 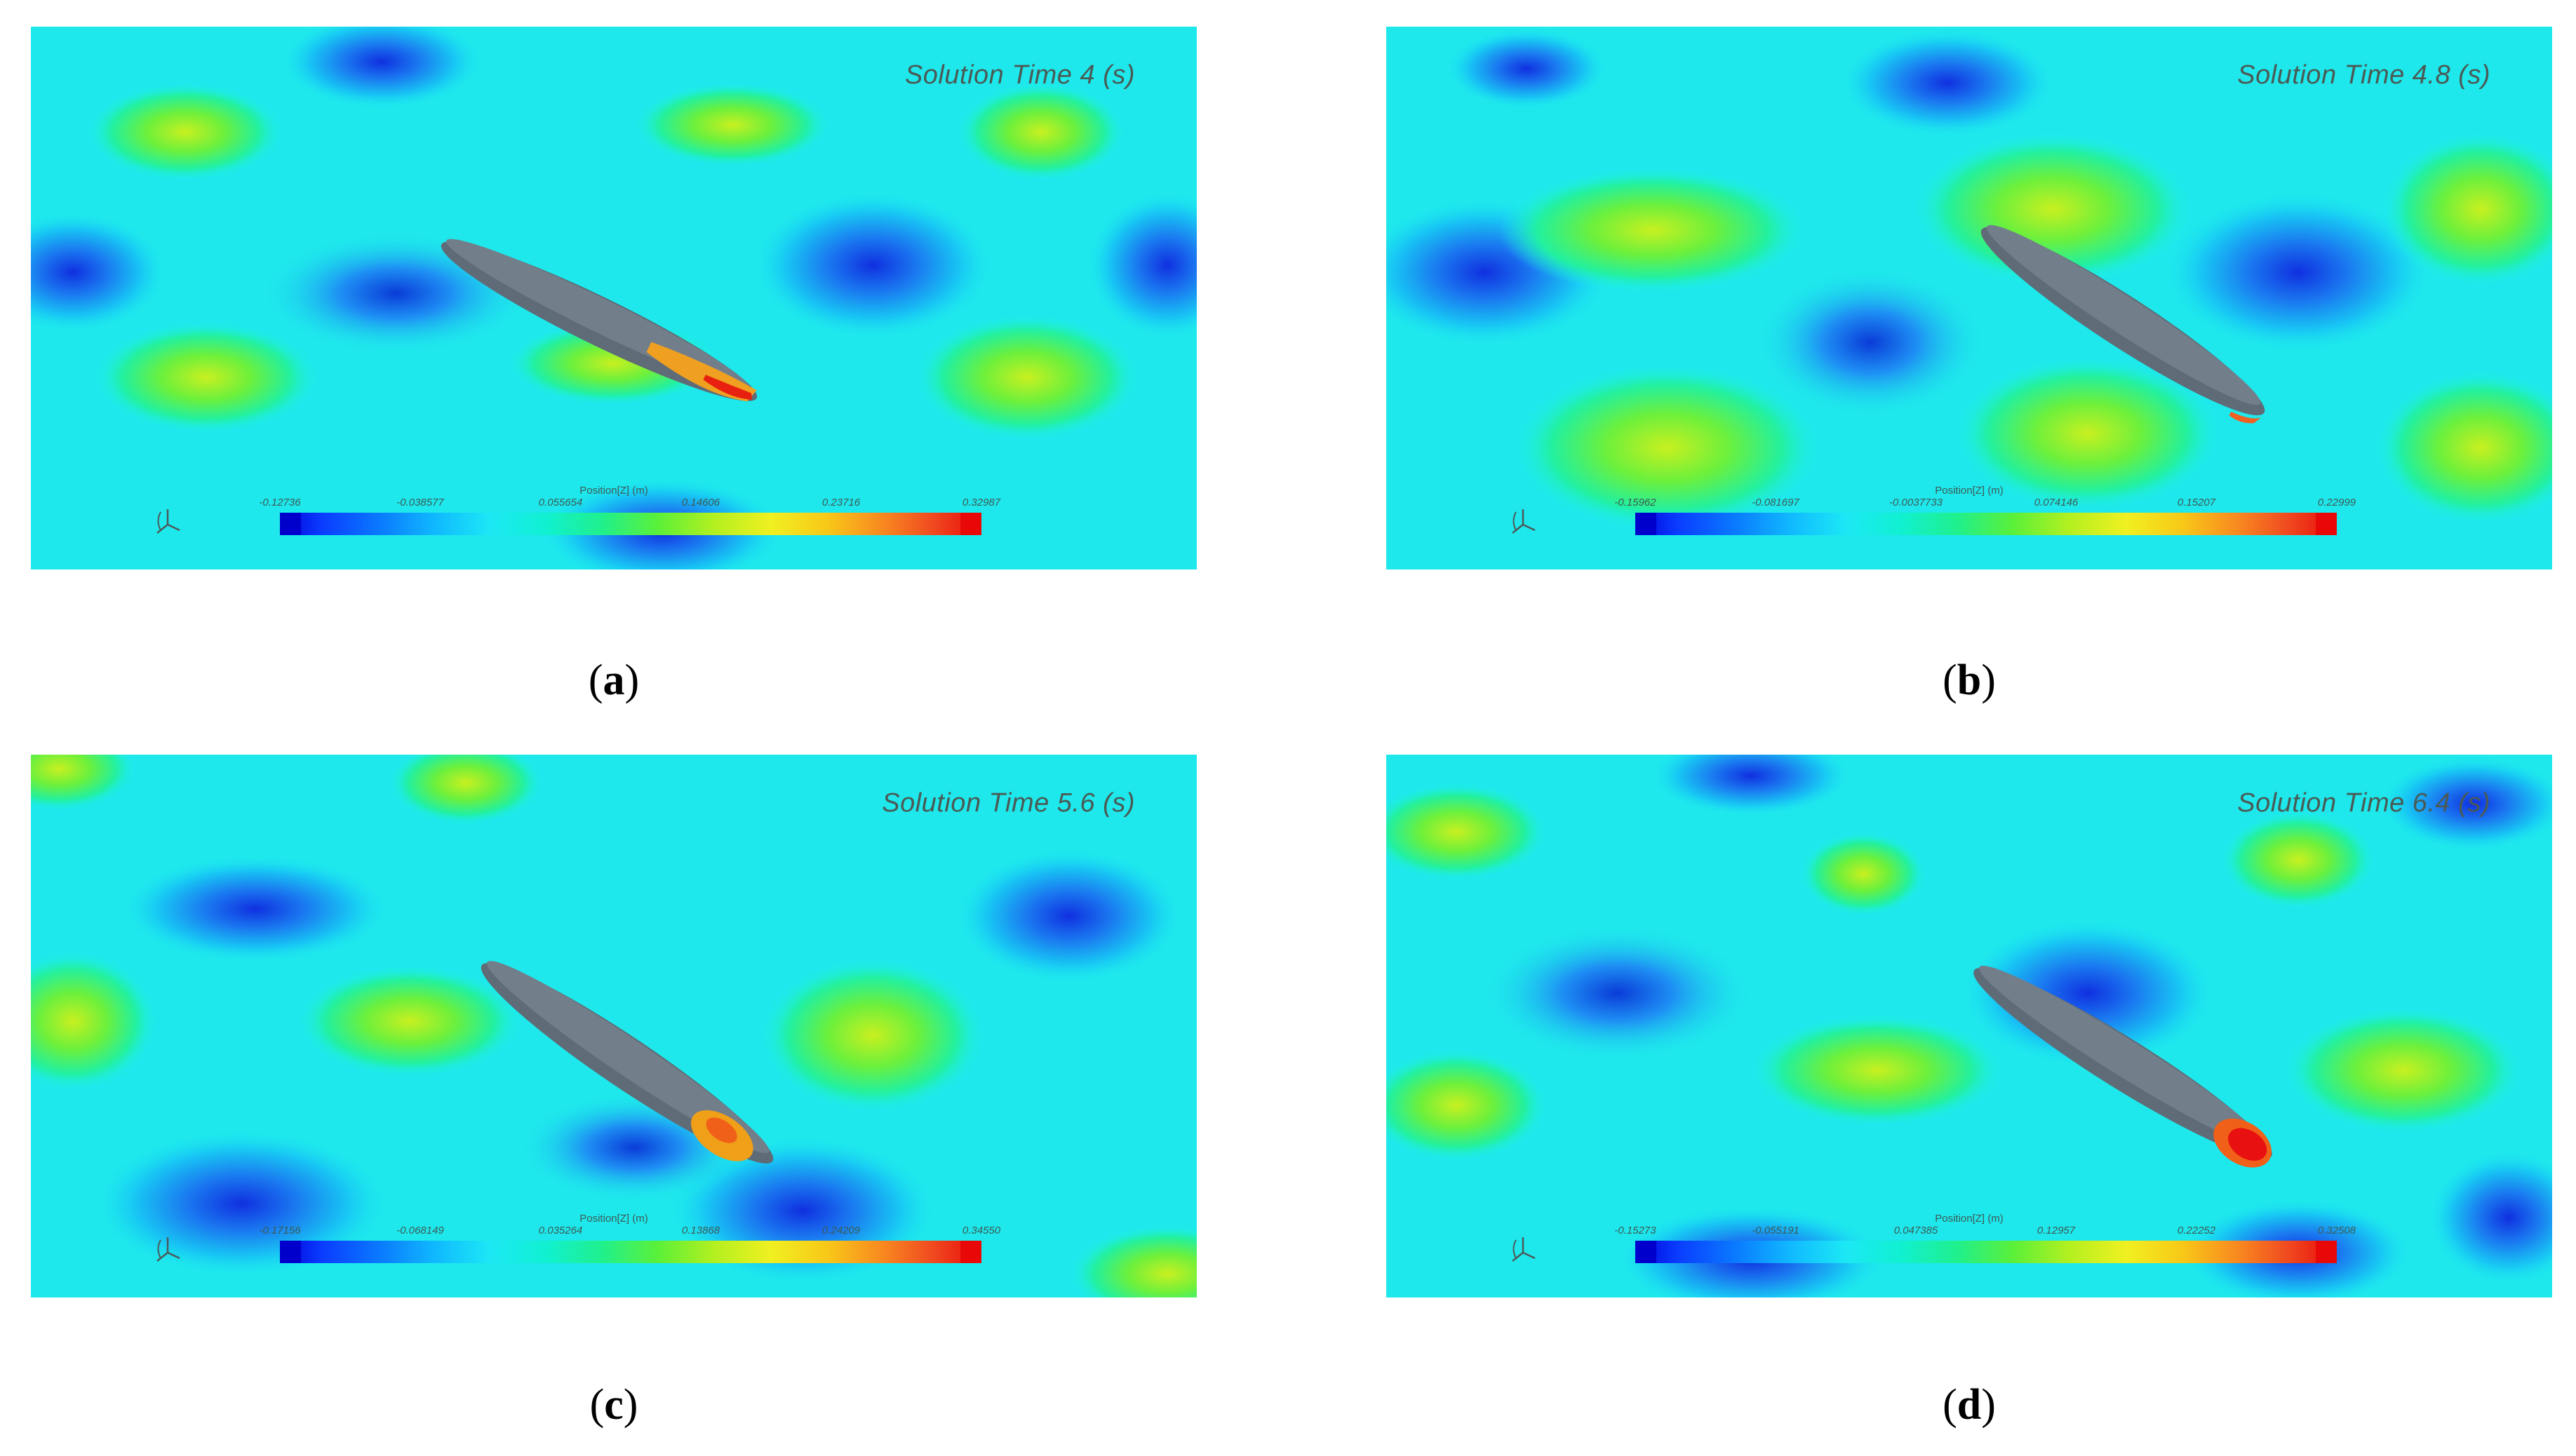 I want to click on caption-a: (a), so click(x=614, y=680).